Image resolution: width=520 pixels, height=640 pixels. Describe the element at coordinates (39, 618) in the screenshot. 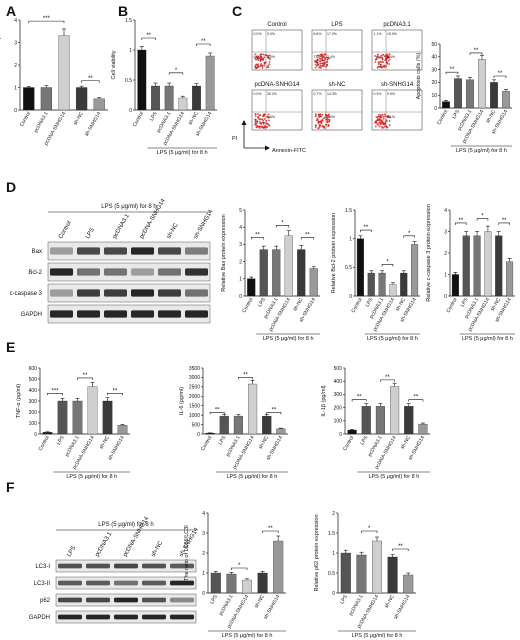

I see `blot-row-label: GAPDH` at that location.